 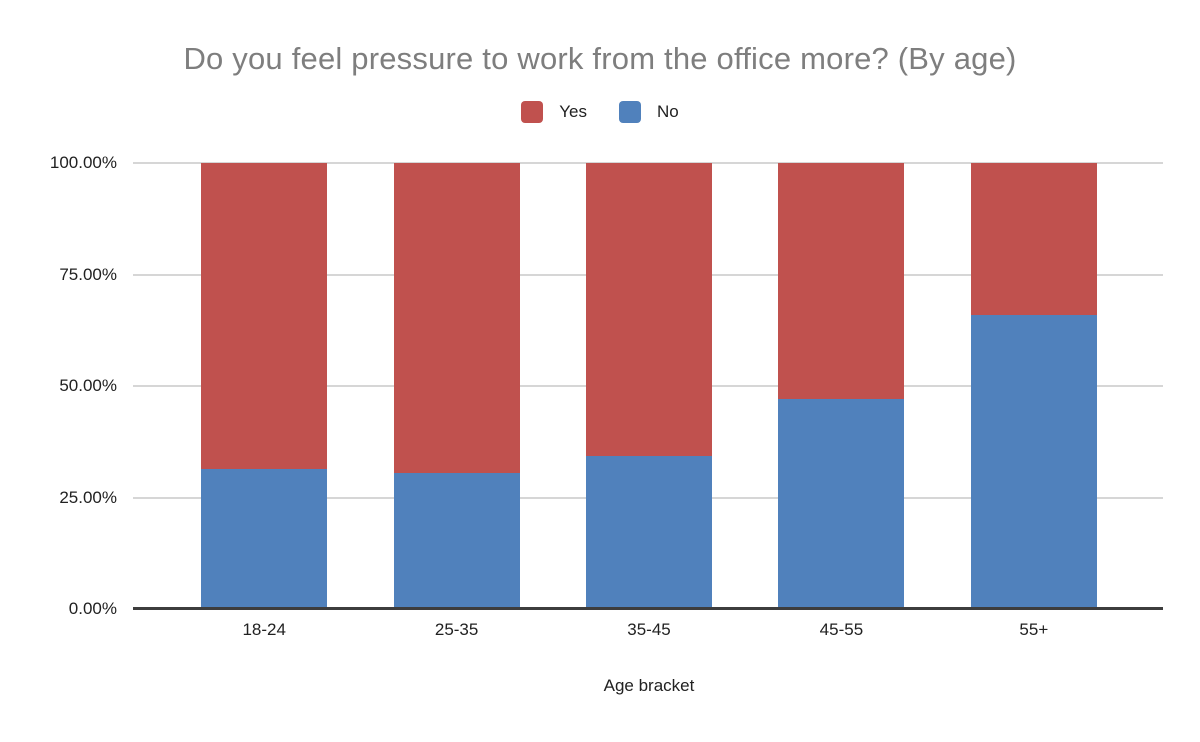 I want to click on legend-label-yes: Yes, so click(x=573, y=111).